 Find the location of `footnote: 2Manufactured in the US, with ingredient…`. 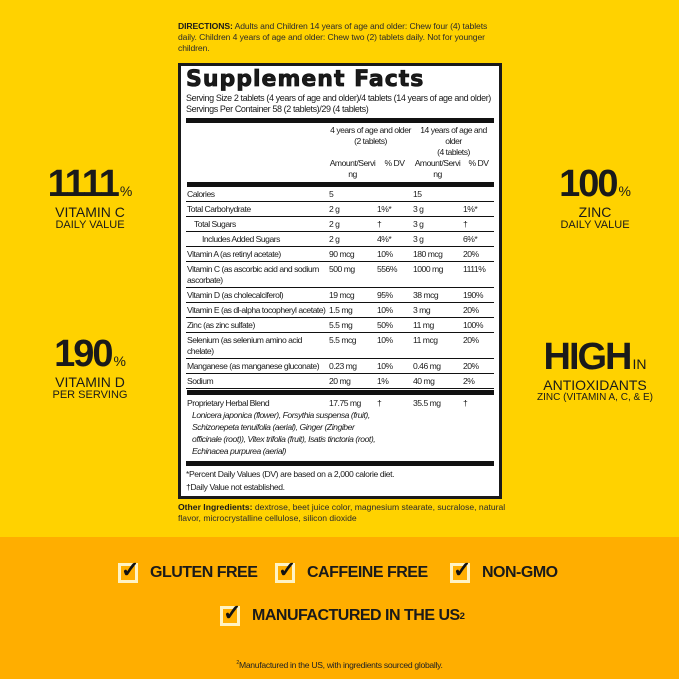

footnote: 2Manufactured in the US, with ingredient… is located at coordinates (339, 665).